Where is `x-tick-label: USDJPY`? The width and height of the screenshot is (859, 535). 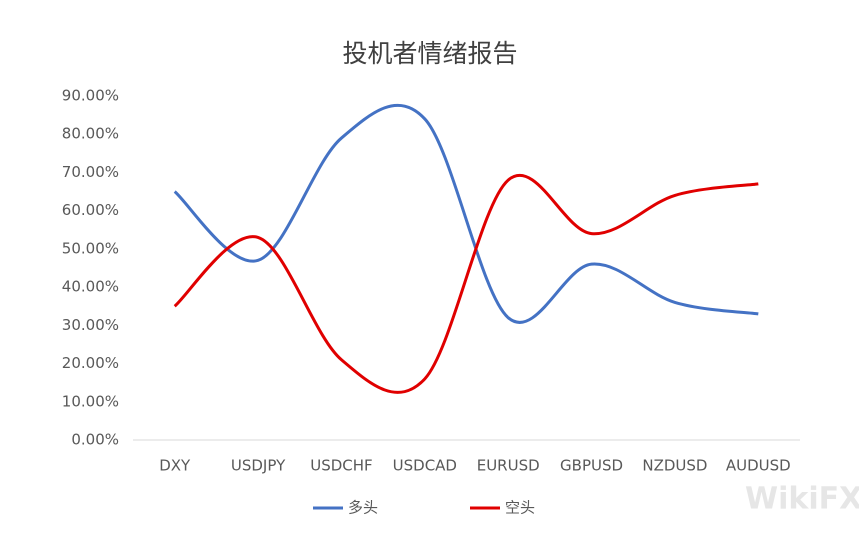
x-tick-label: USDJPY is located at coordinates (258, 466).